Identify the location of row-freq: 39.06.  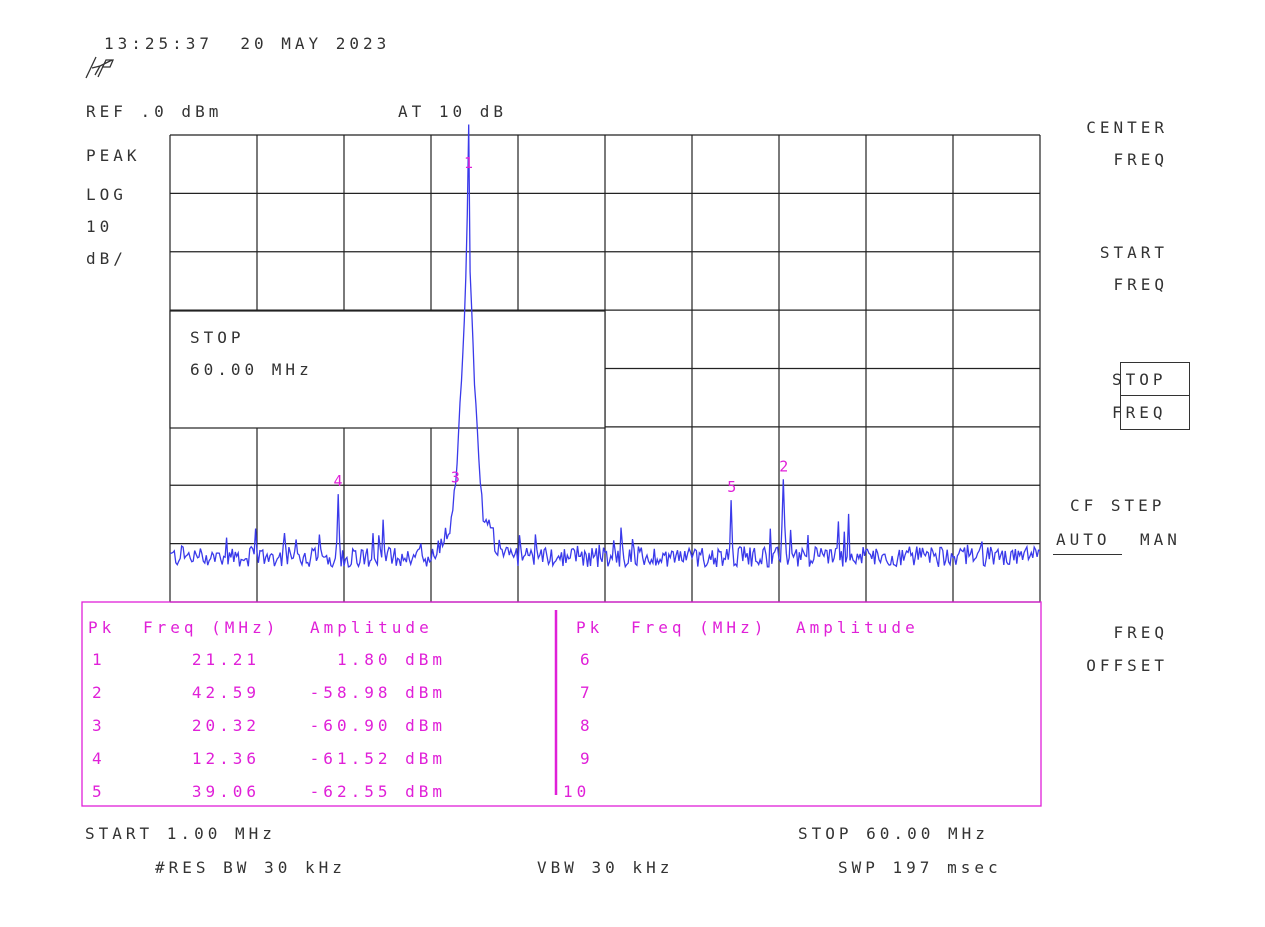
(225, 791).